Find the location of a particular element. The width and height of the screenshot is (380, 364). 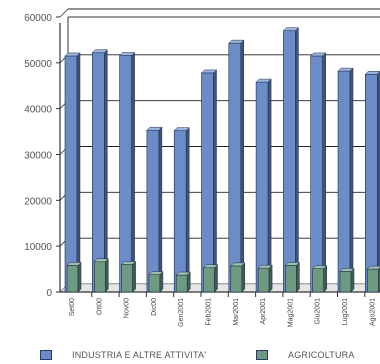

x-tick-label: Set00 is located at coordinates (72, 307).